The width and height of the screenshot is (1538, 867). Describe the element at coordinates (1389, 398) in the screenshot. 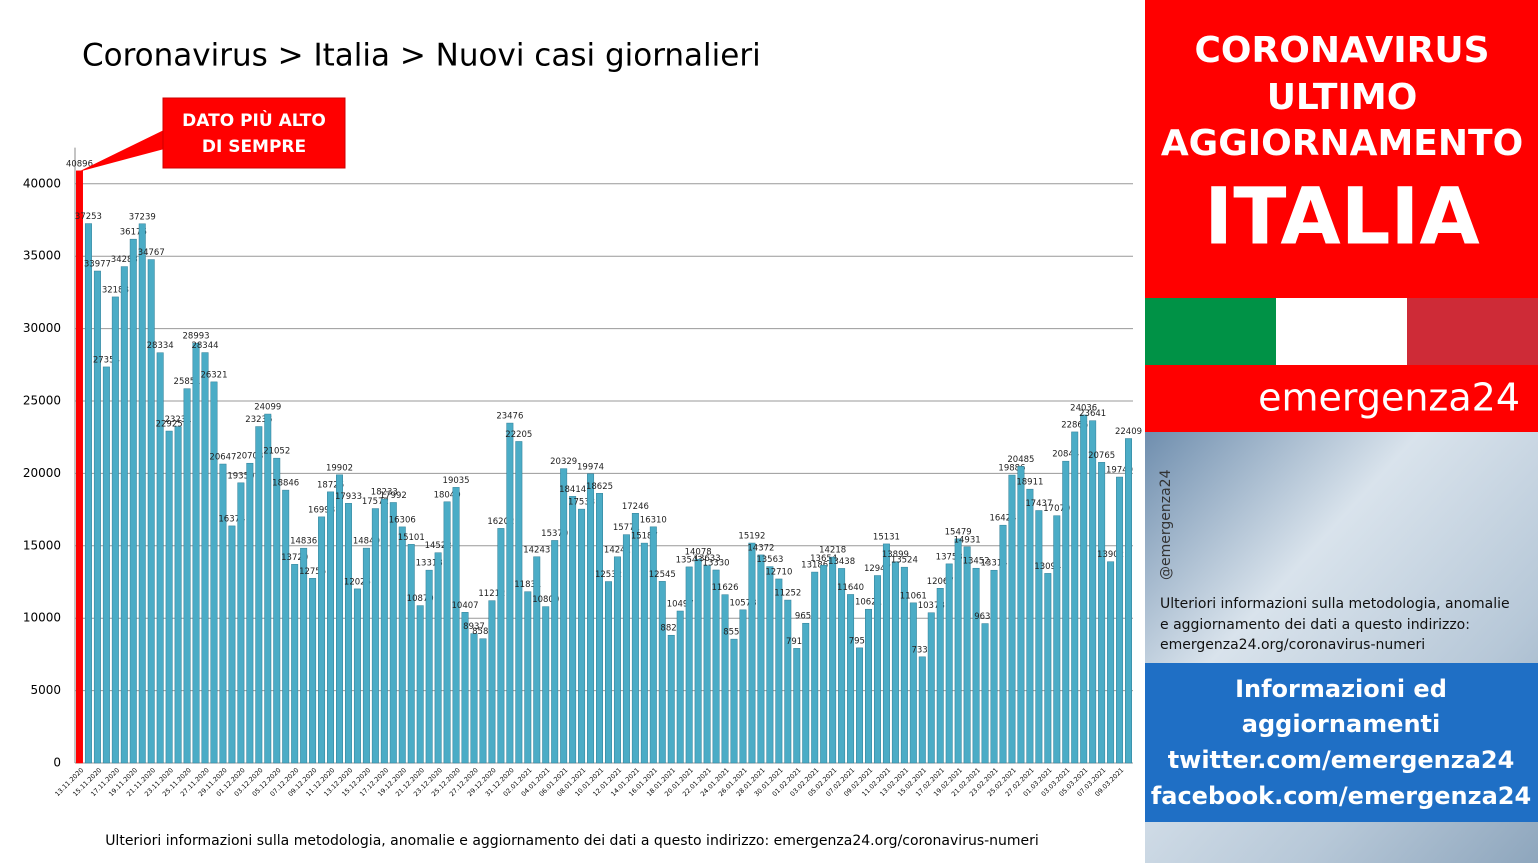

I see `brand: emergenza24` at that location.